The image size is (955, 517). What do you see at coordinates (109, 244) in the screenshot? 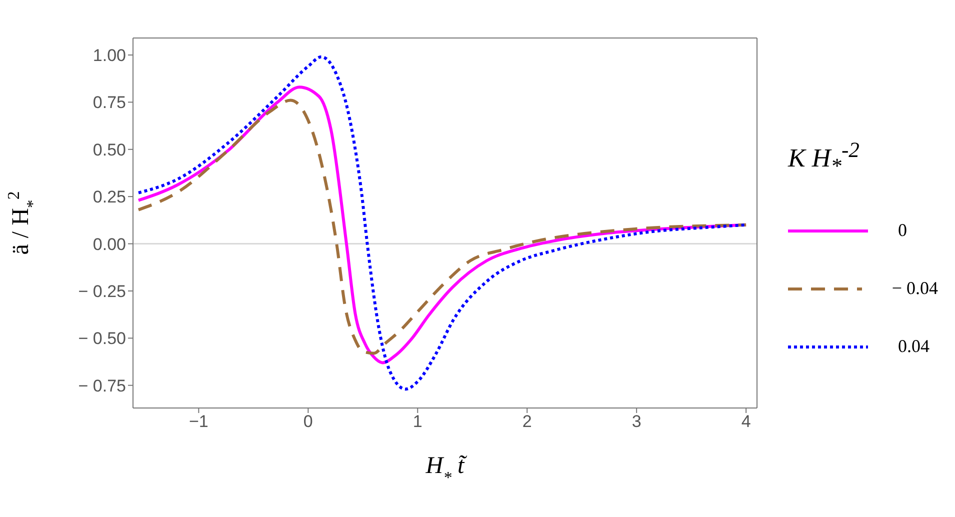
I see `y-tick-label: 0.00` at bounding box center [109, 244].